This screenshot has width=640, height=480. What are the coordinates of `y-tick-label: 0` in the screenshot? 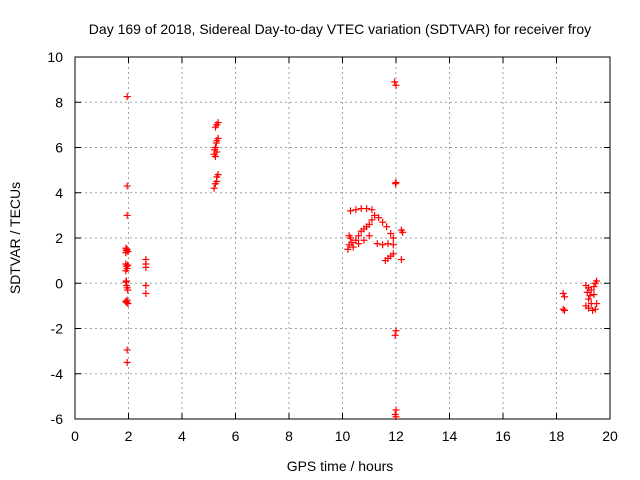 It's located at (59, 283).